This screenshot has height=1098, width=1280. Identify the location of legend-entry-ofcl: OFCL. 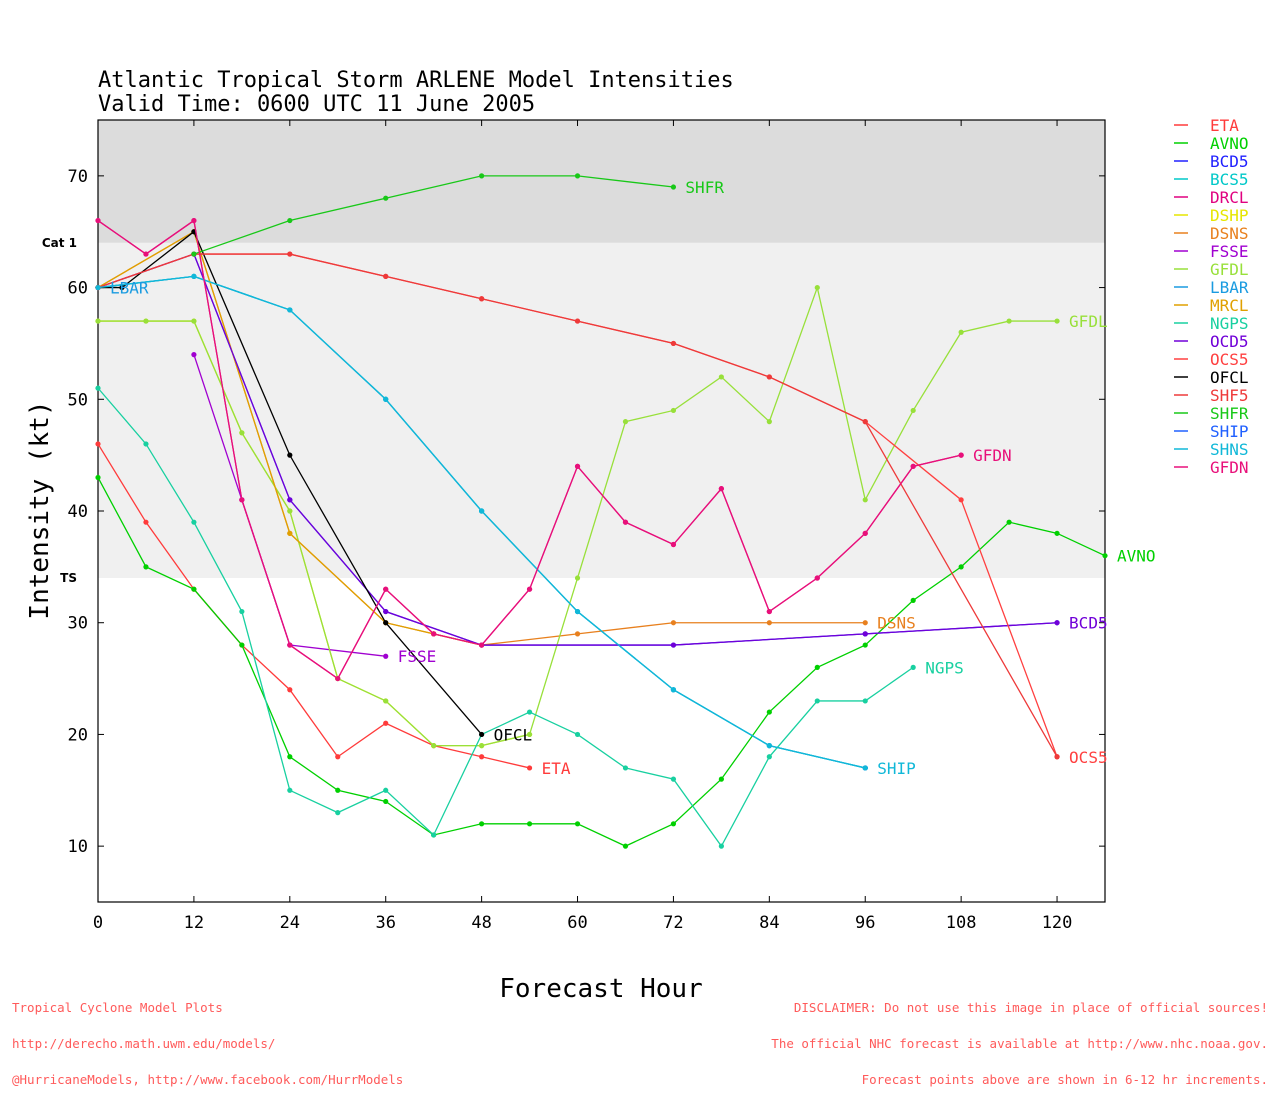
(1229, 377).